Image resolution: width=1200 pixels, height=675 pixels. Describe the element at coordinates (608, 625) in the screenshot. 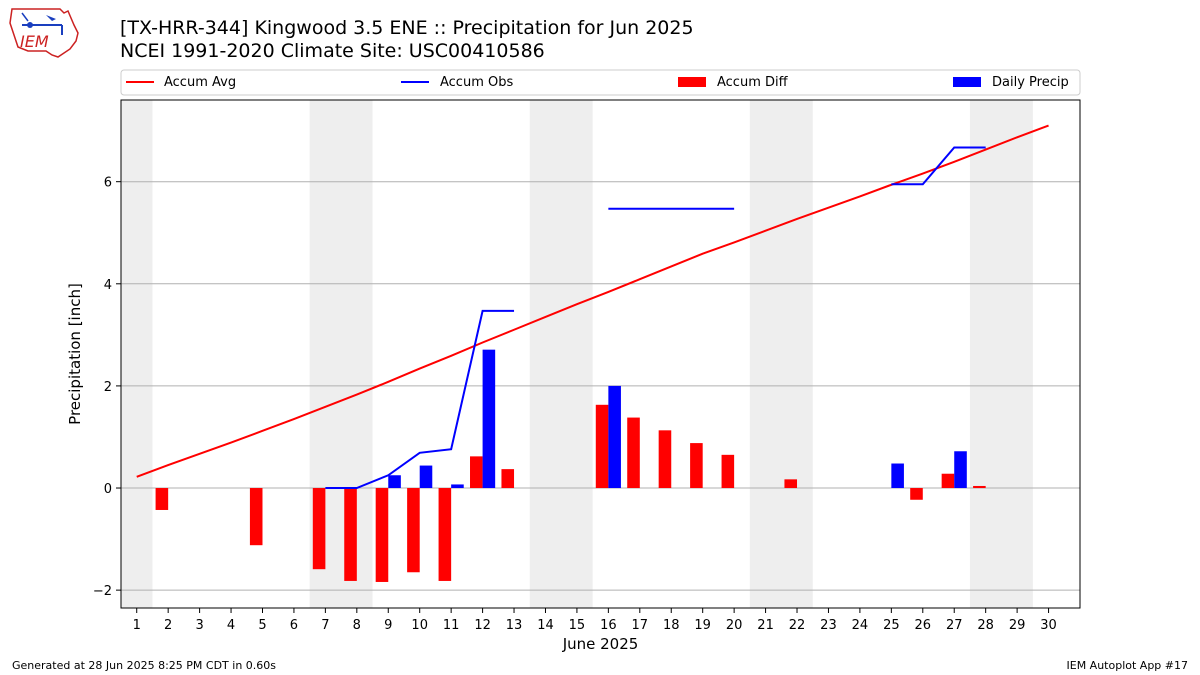

I see `x-tick-label: 16` at that location.